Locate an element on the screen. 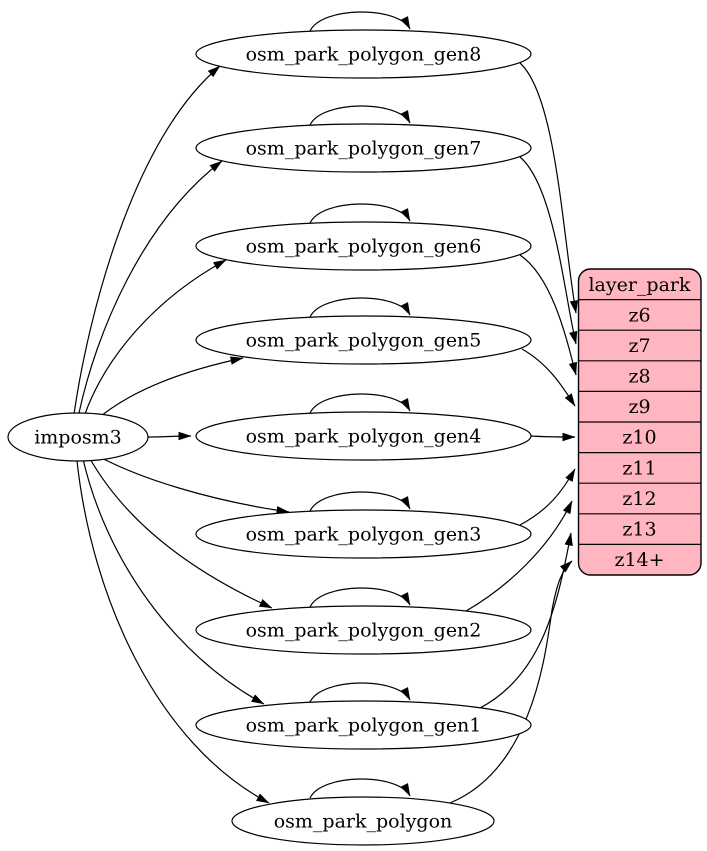 The height and width of the screenshot is (851, 707). edge-imposm3-to-gen5 is located at coordinates (169, 388).